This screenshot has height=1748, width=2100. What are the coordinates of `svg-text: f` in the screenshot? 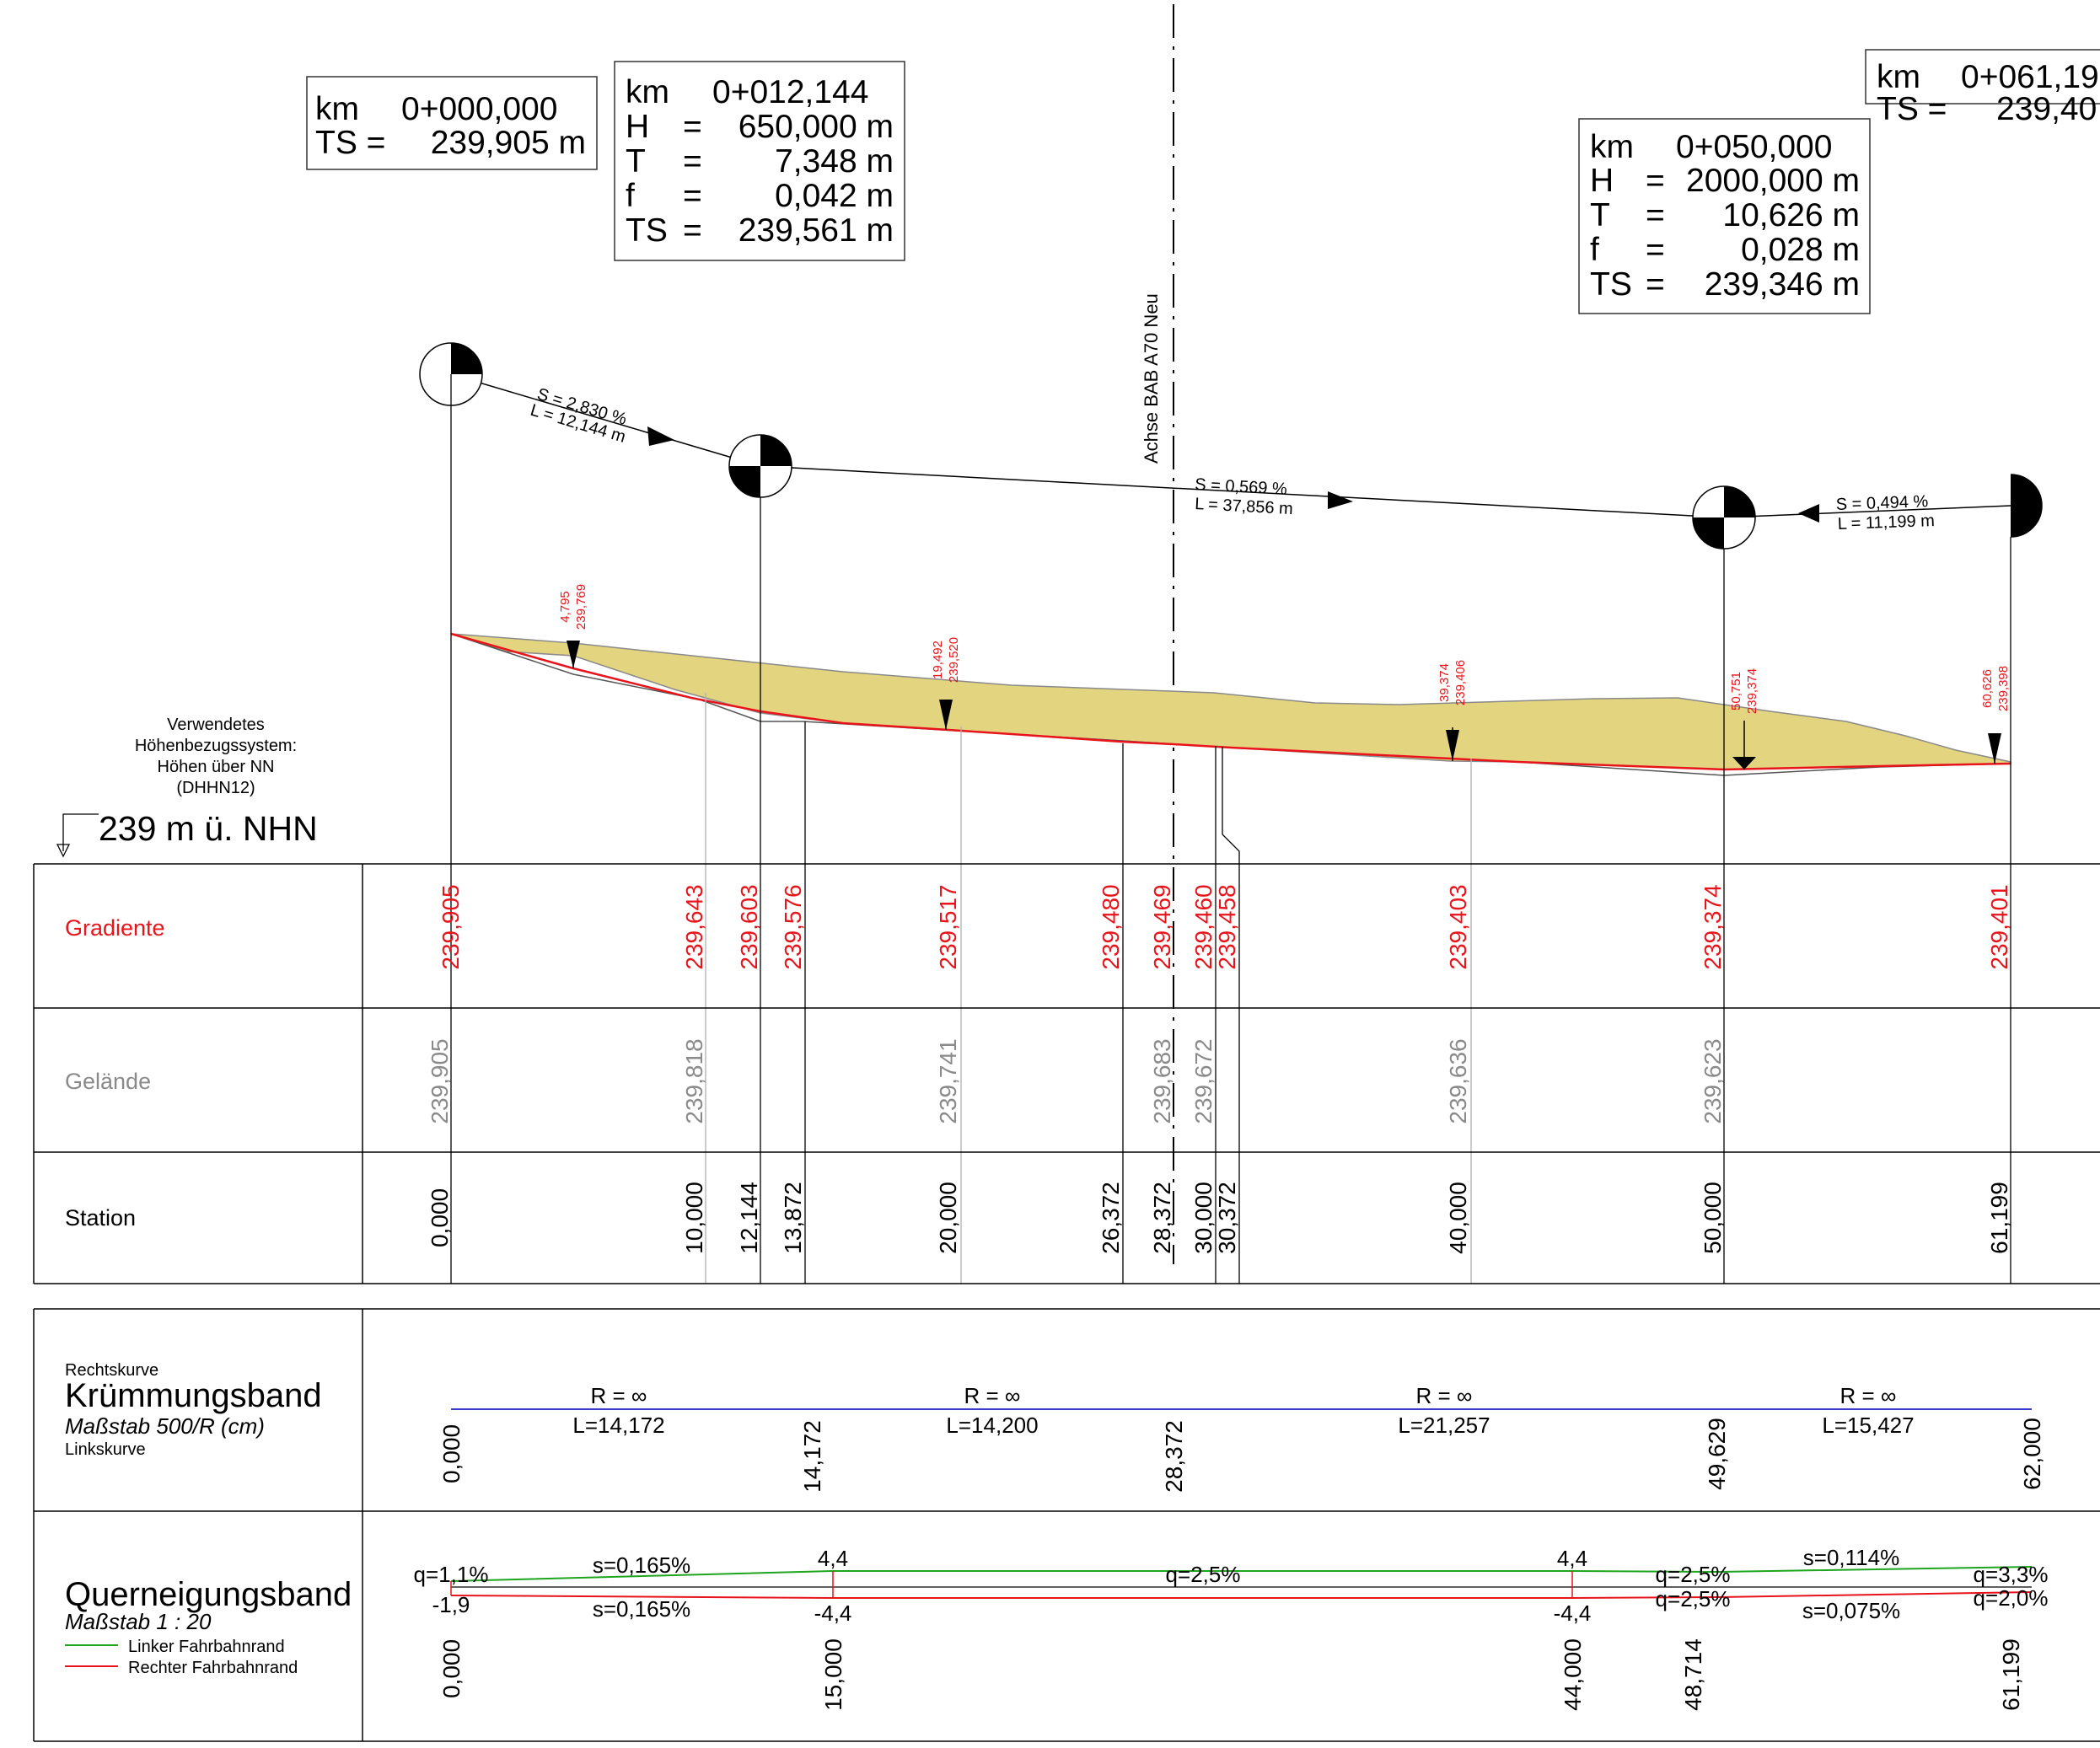 It's located at (1595, 250).